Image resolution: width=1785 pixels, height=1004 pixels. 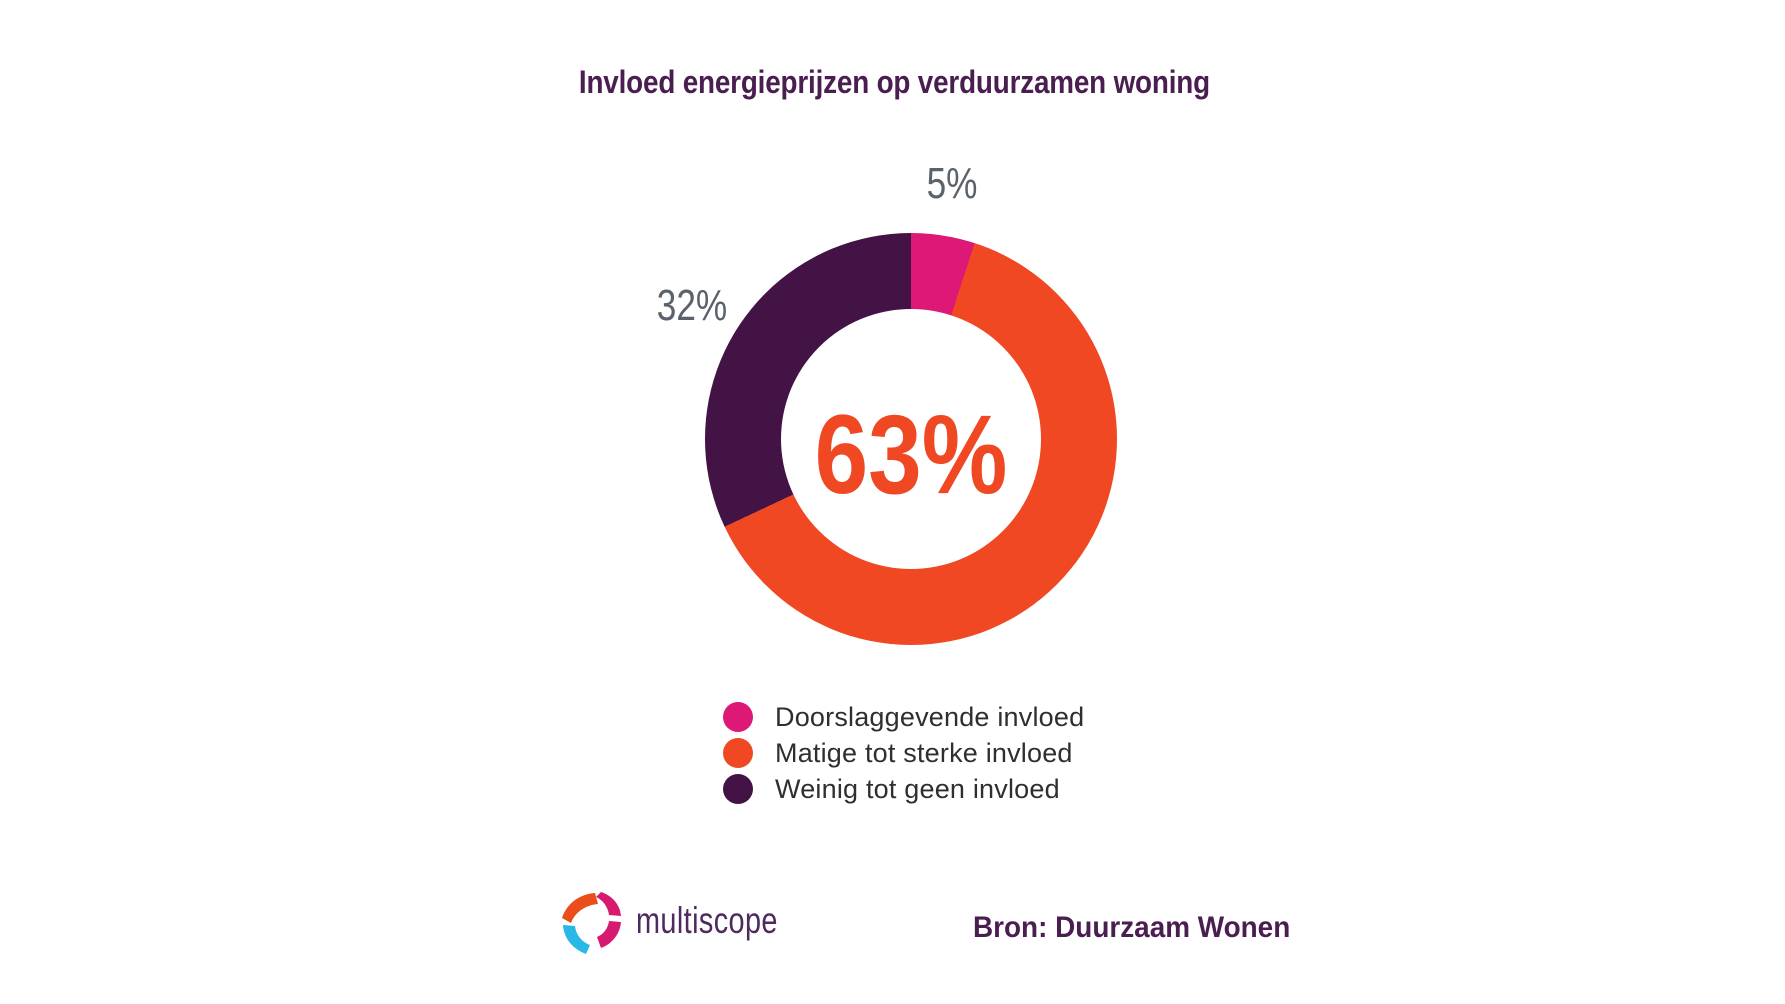 I want to click on callout-label-5pct: 5%, so click(x=952, y=183).